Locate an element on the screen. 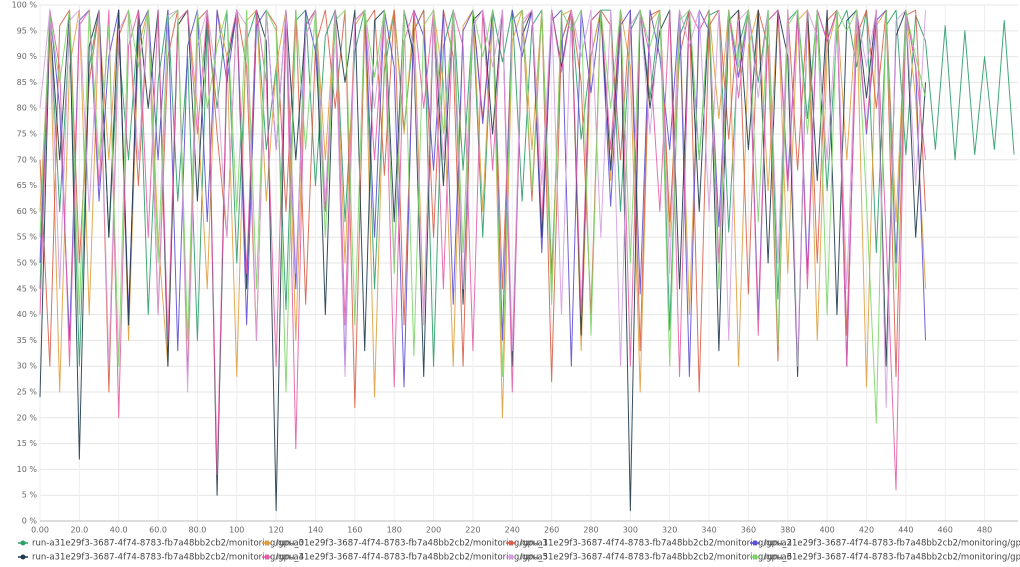 This screenshot has width=1020, height=567. x-tick-label: 160 is located at coordinates (354, 530).